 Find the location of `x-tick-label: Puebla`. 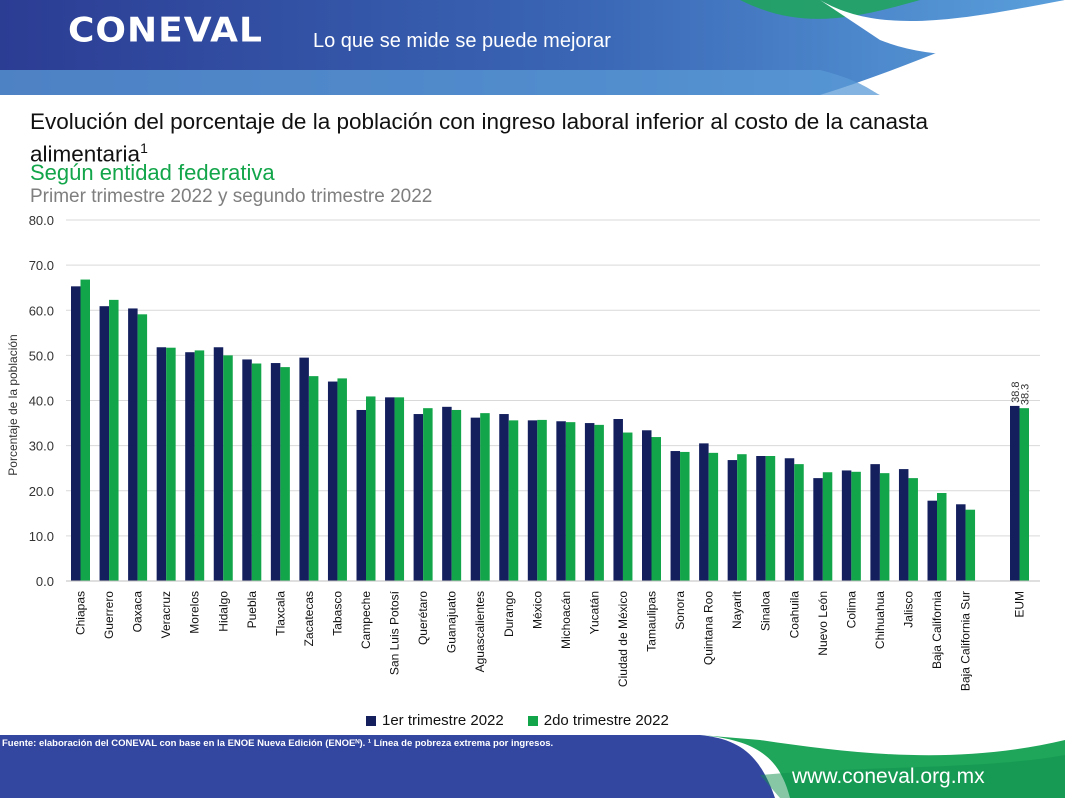

x-tick-label: Puebla is located at coordinates (252, 610).